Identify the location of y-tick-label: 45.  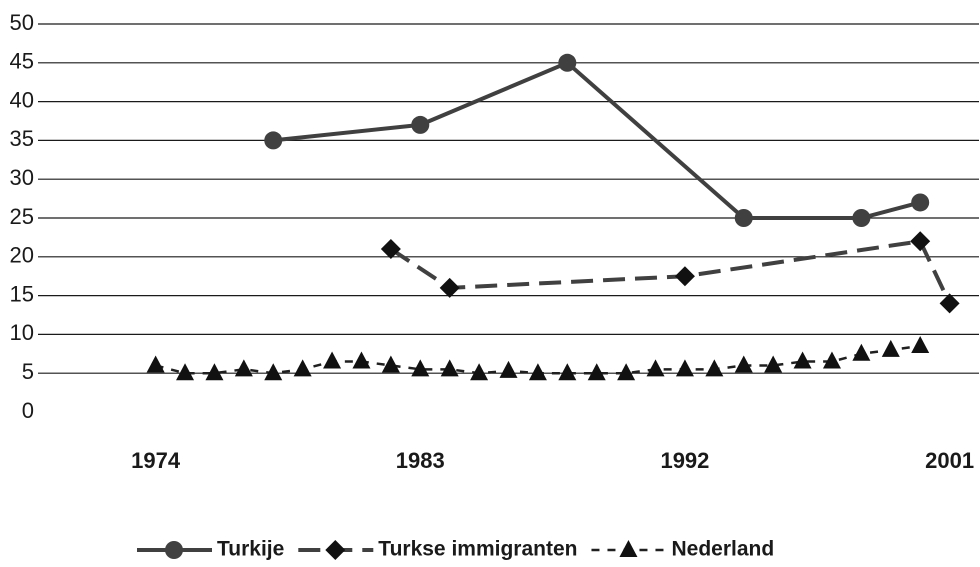
(22, 61).